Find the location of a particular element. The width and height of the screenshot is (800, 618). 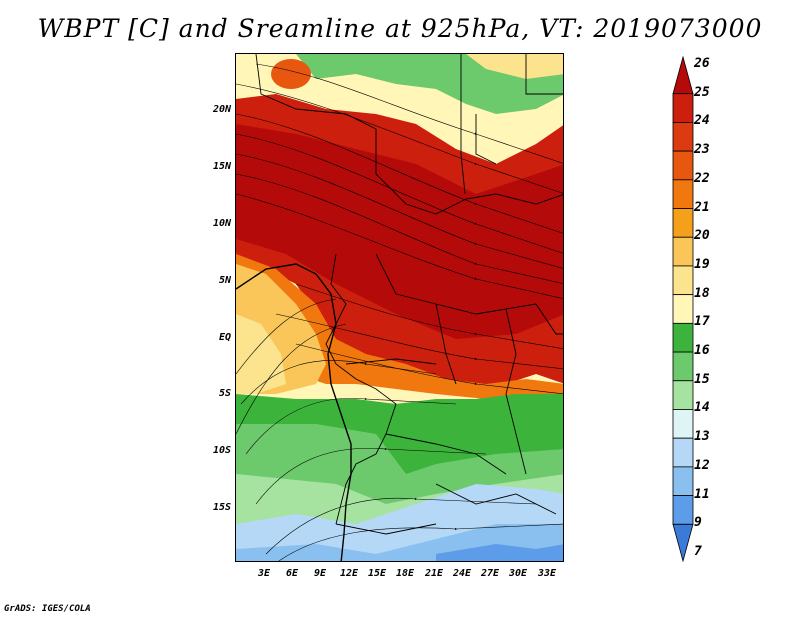

lon-label-33e: 33E is located at coordinates (547, 573).